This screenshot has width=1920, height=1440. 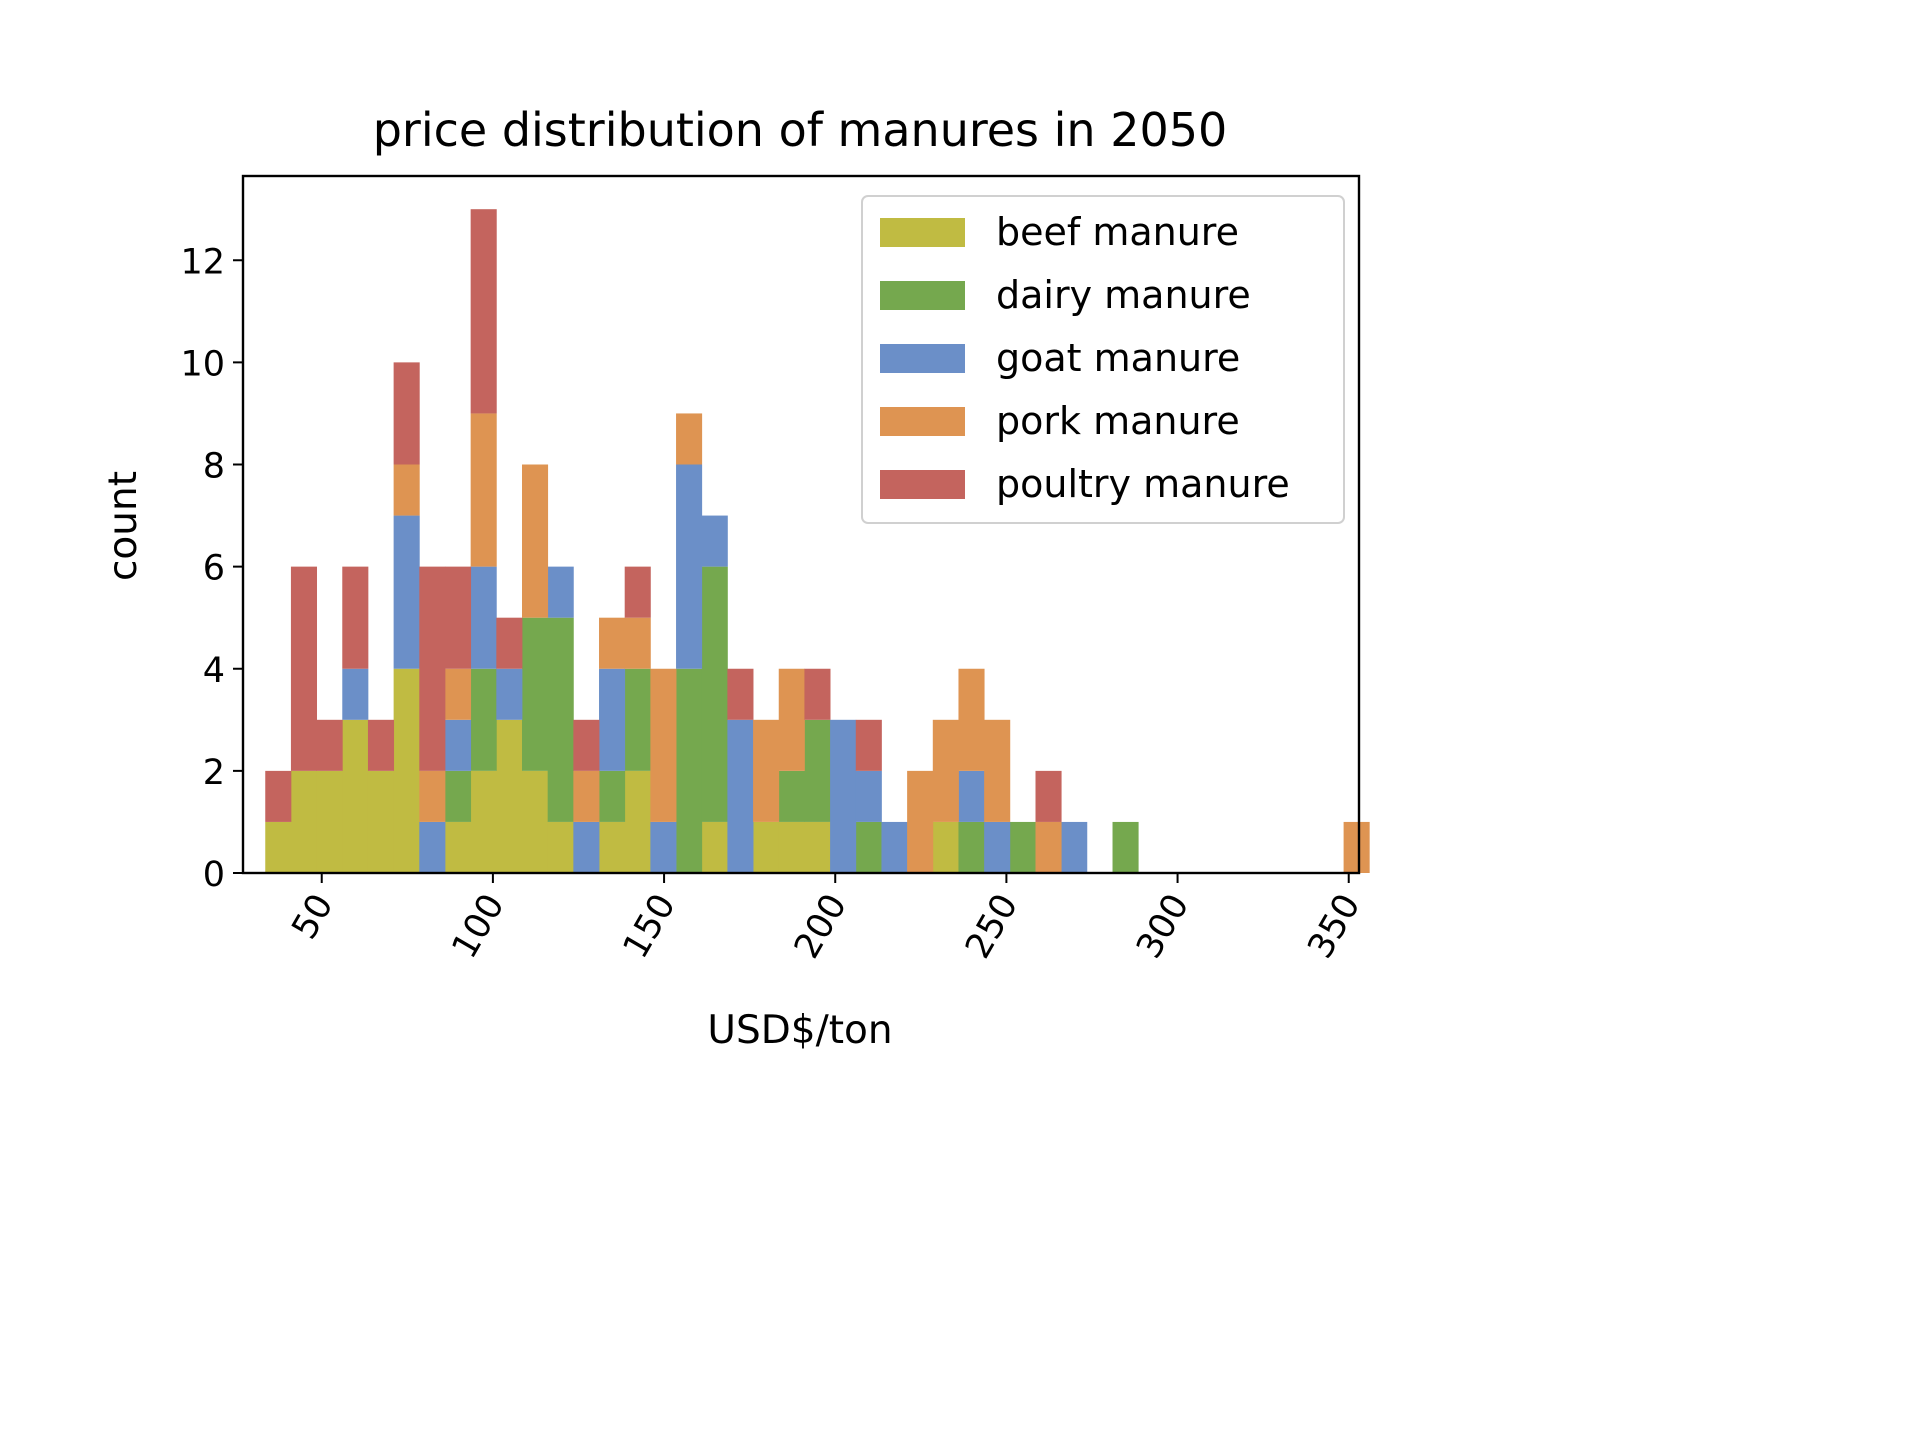 I want to click on y-tick-label-0: 0, so click(x=214, y=875).